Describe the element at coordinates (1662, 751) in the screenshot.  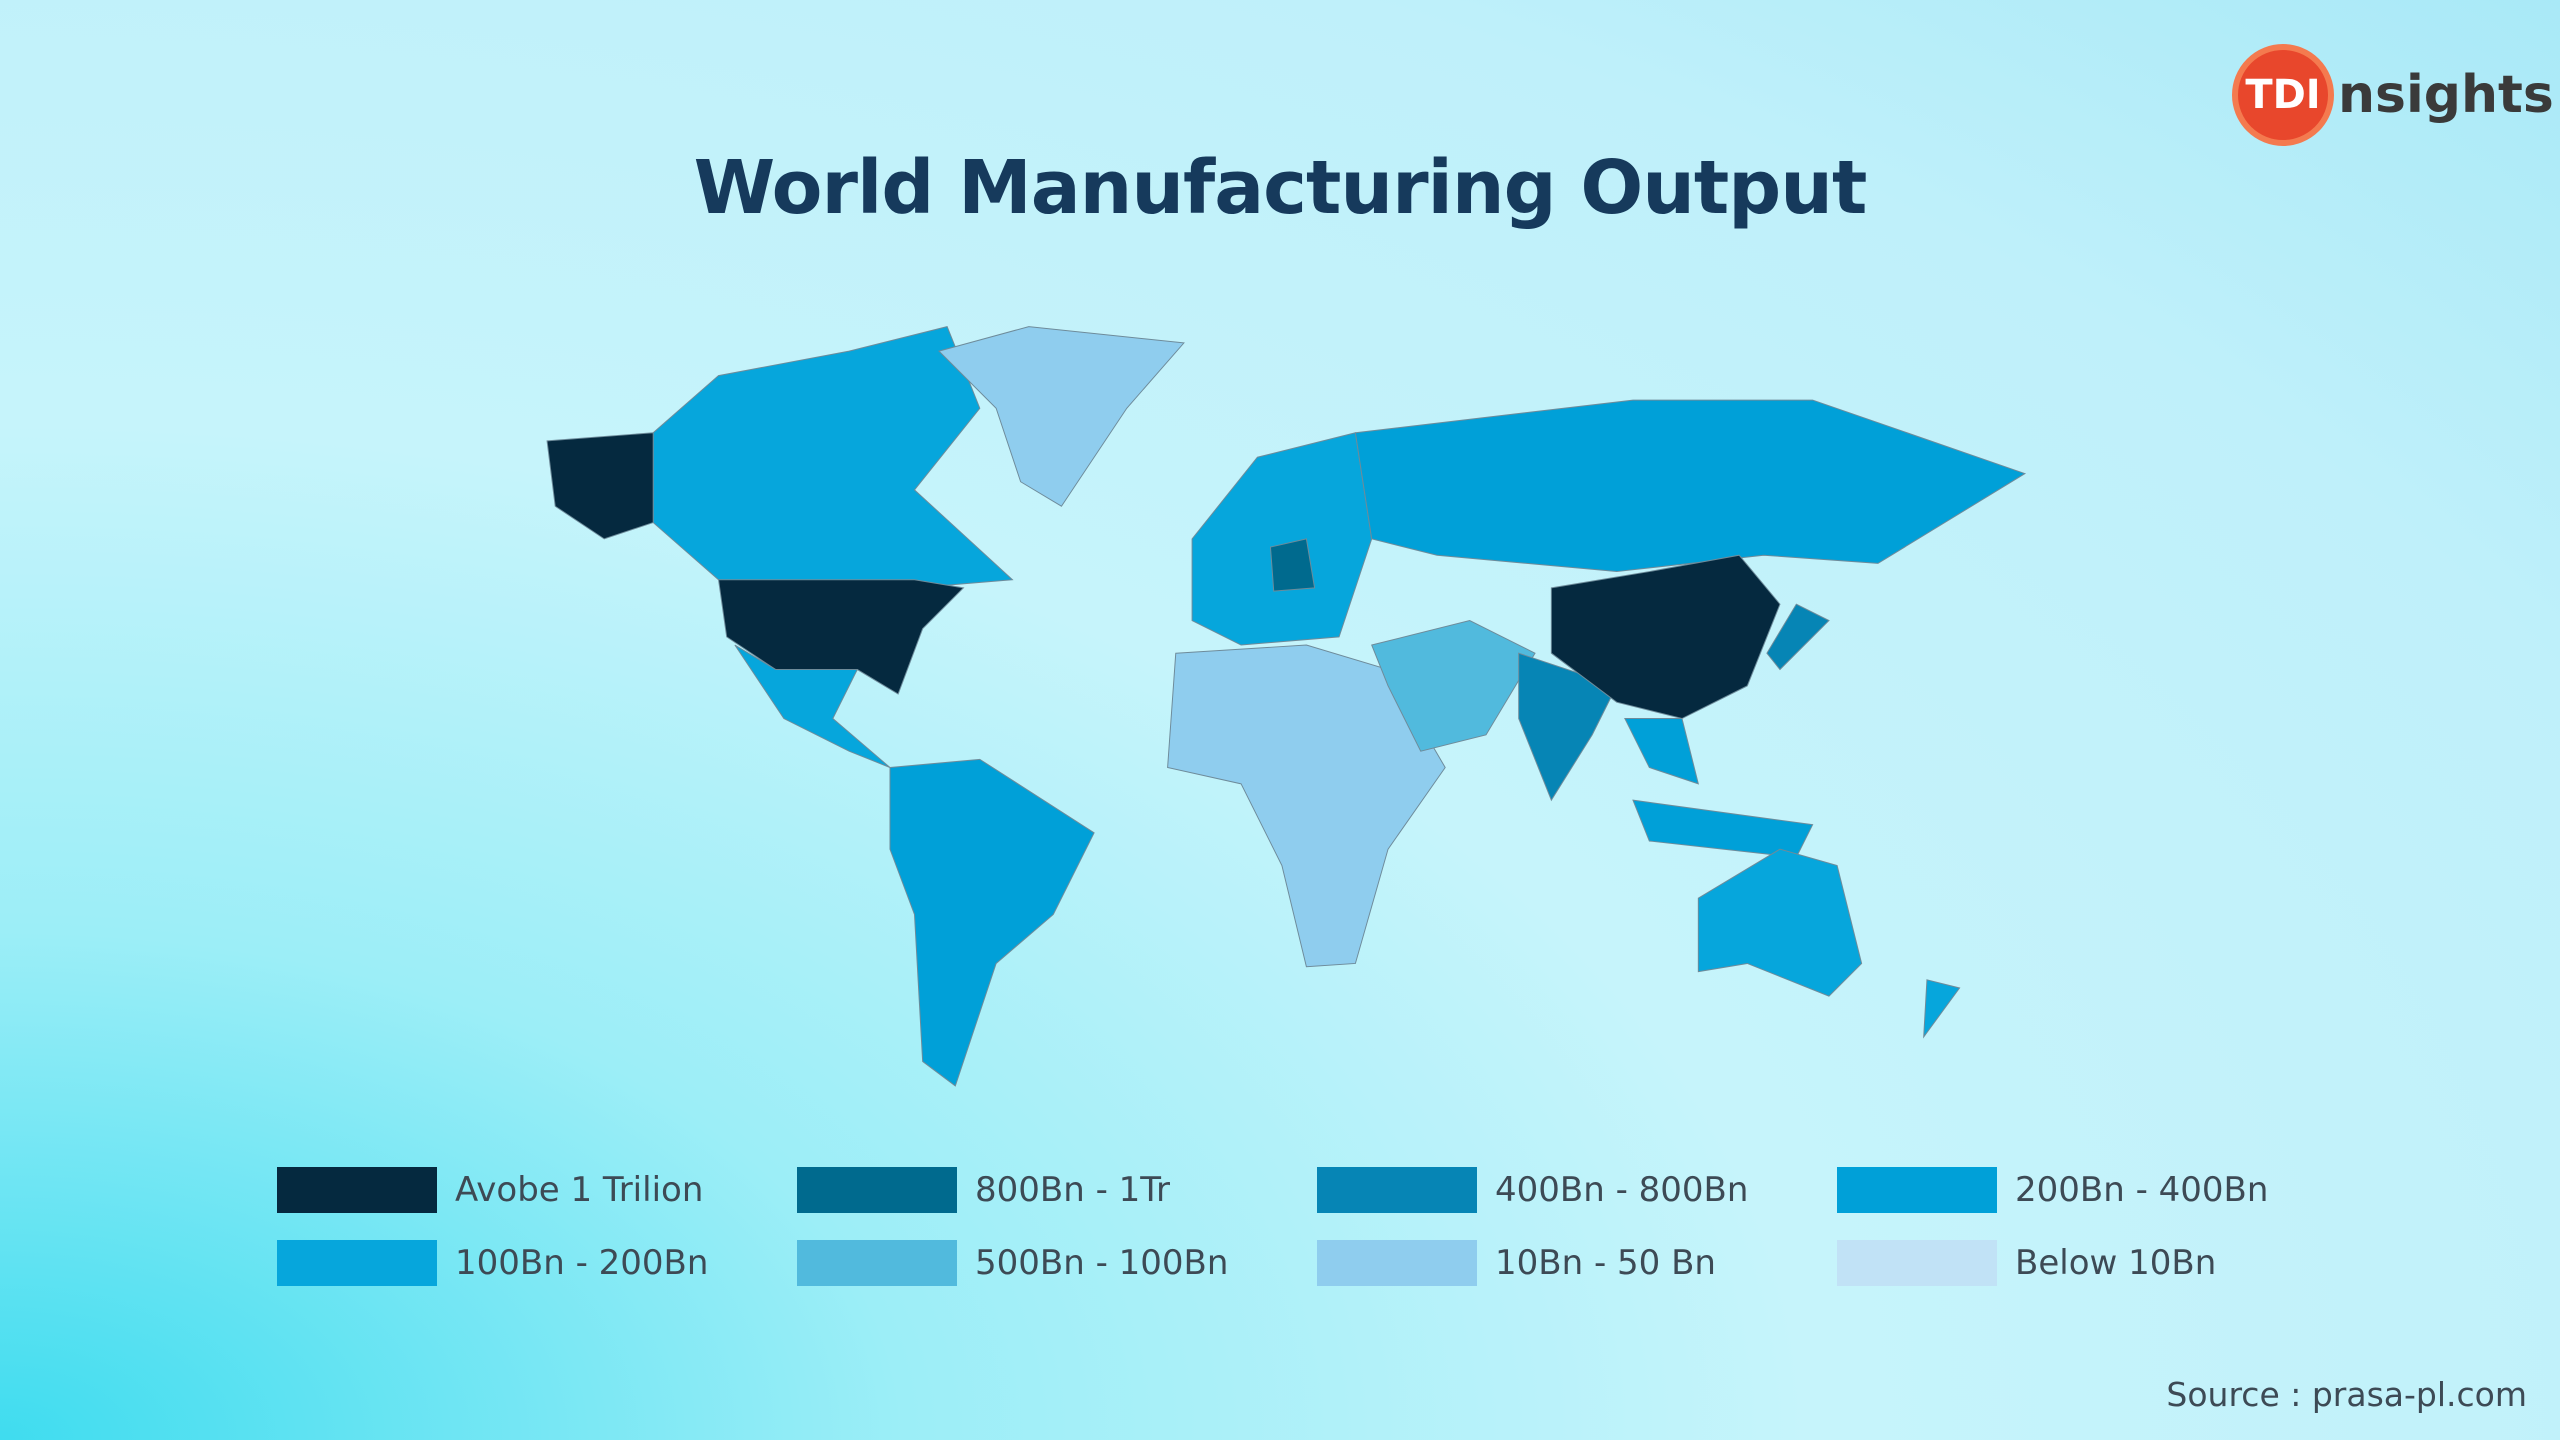
I see `southeast-asia` at that location.